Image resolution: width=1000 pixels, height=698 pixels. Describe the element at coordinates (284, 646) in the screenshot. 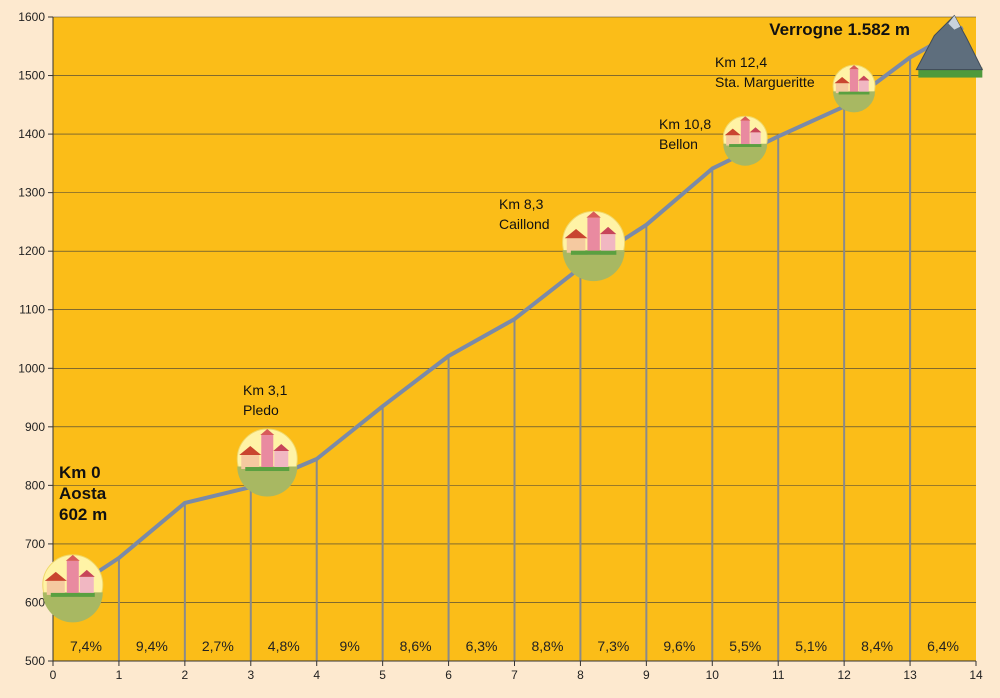

I see `gradient-label: 4,8%` at that location.